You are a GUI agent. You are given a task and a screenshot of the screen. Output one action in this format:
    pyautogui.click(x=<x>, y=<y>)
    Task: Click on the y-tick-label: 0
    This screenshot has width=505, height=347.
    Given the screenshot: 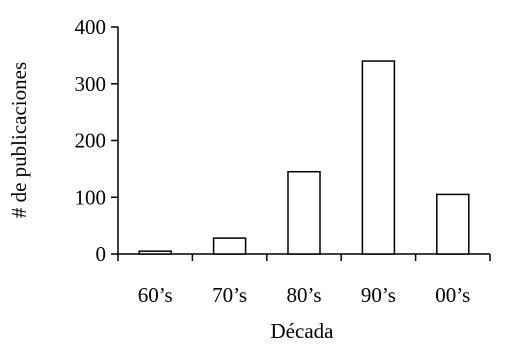 What is the action you would take?
    pyautogui.click(x=101, y=254)
    